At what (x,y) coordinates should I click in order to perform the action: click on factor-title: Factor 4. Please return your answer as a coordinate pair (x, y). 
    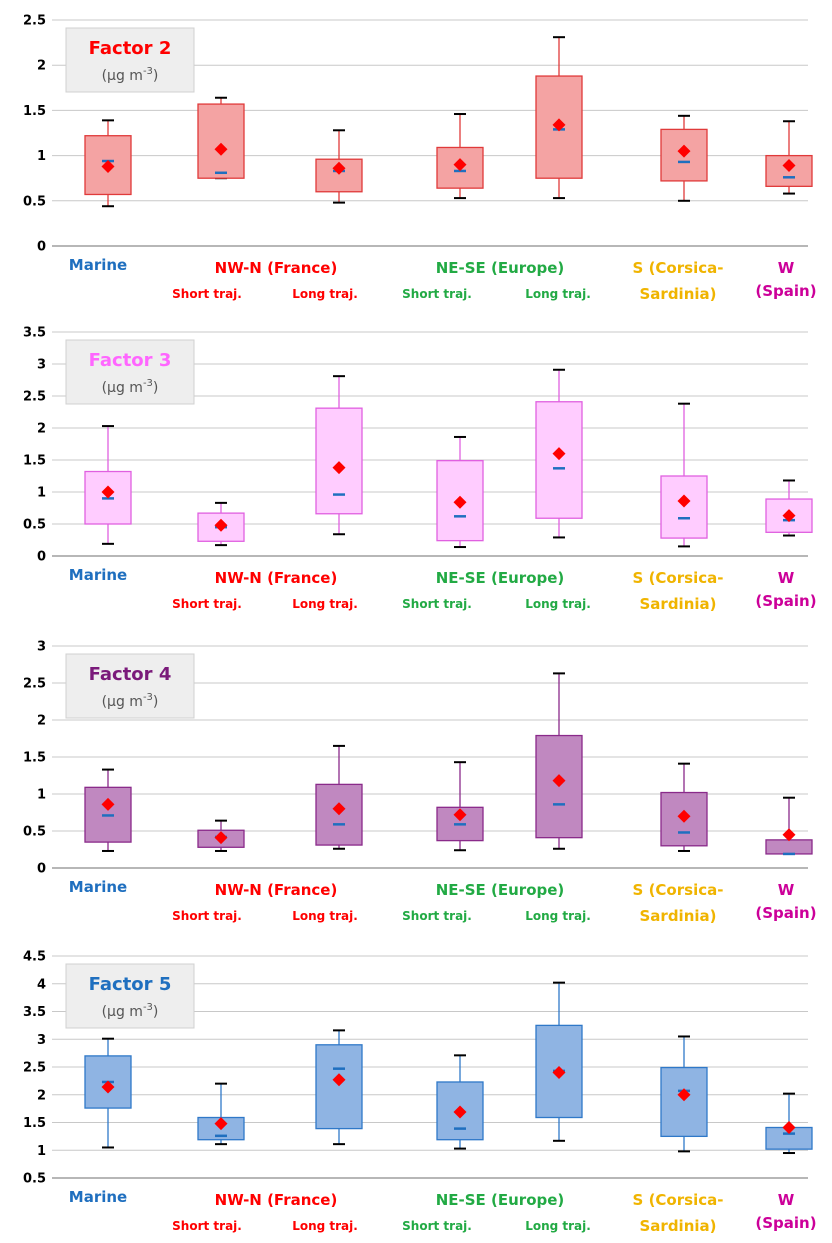
    Looking at the image, I should click on (130, 674).